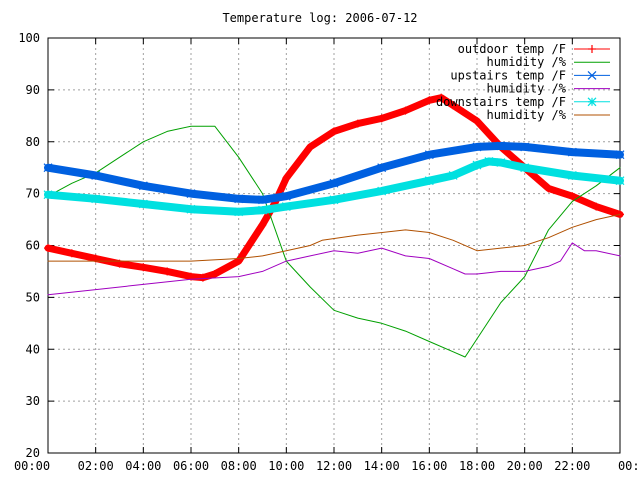  Describe the element at coordinates (477, 466) in the screenshot. I see `x-tick-label: 18:00` at that location.